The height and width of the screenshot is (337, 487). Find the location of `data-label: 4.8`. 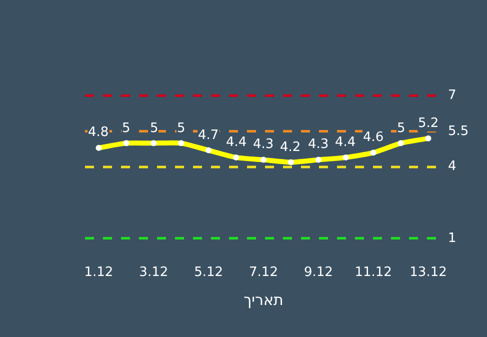

data-label: 4.8 is located at coordinates (98, 132).